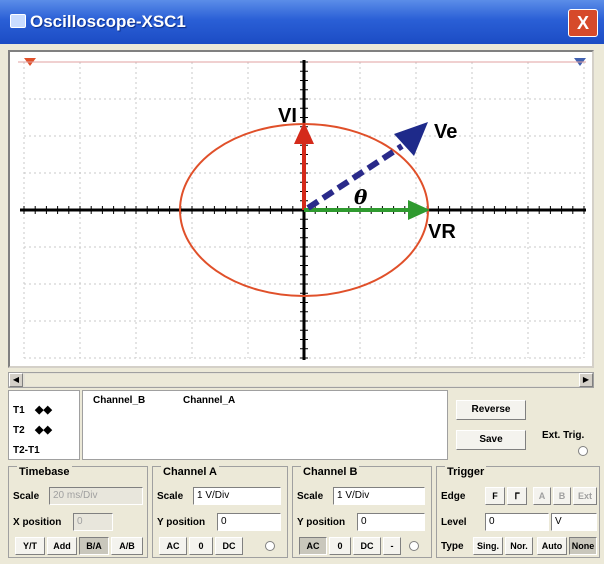  What do you see at coordinates (355, 177) in the screenshot?
I see `ve-arrow-shaft` at bounding box center [355, 177].